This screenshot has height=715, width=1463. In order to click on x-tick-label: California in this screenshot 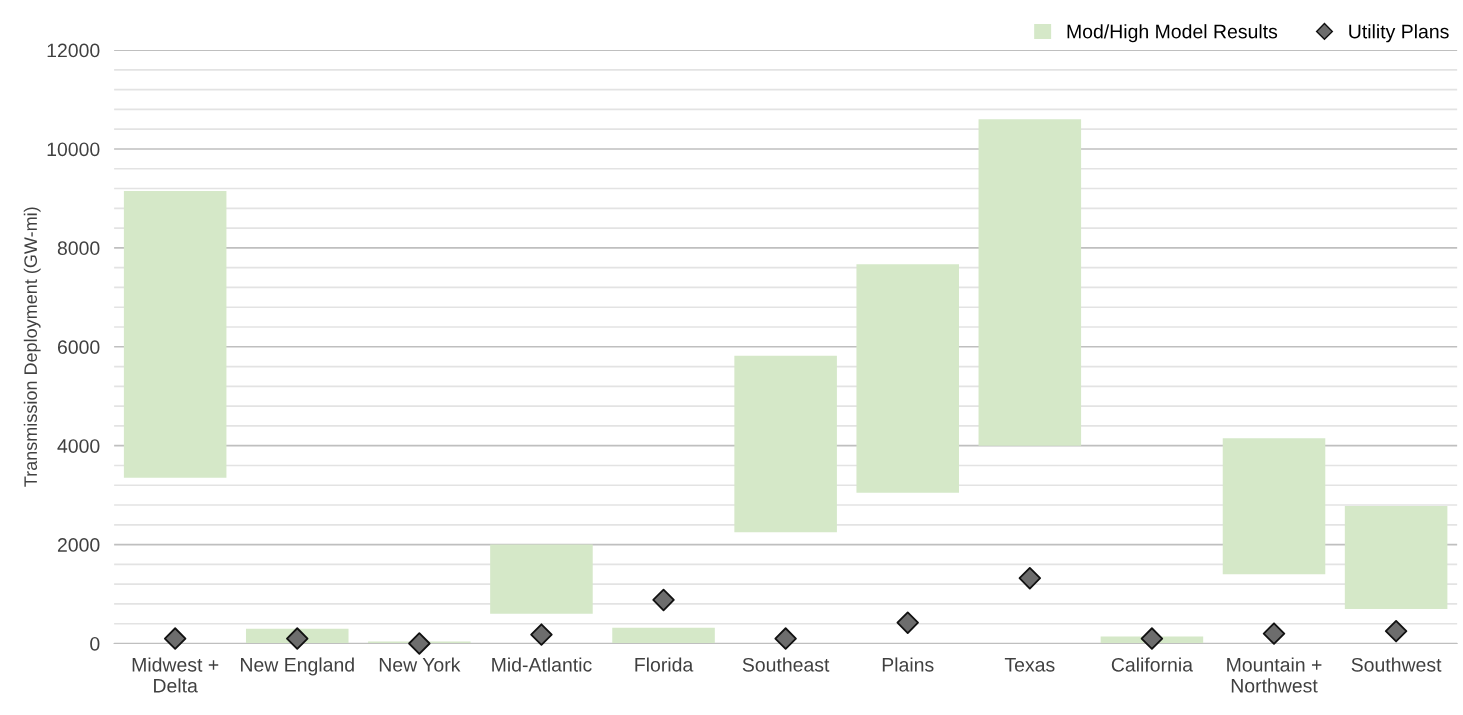, I will do `click(1152, 664)`.